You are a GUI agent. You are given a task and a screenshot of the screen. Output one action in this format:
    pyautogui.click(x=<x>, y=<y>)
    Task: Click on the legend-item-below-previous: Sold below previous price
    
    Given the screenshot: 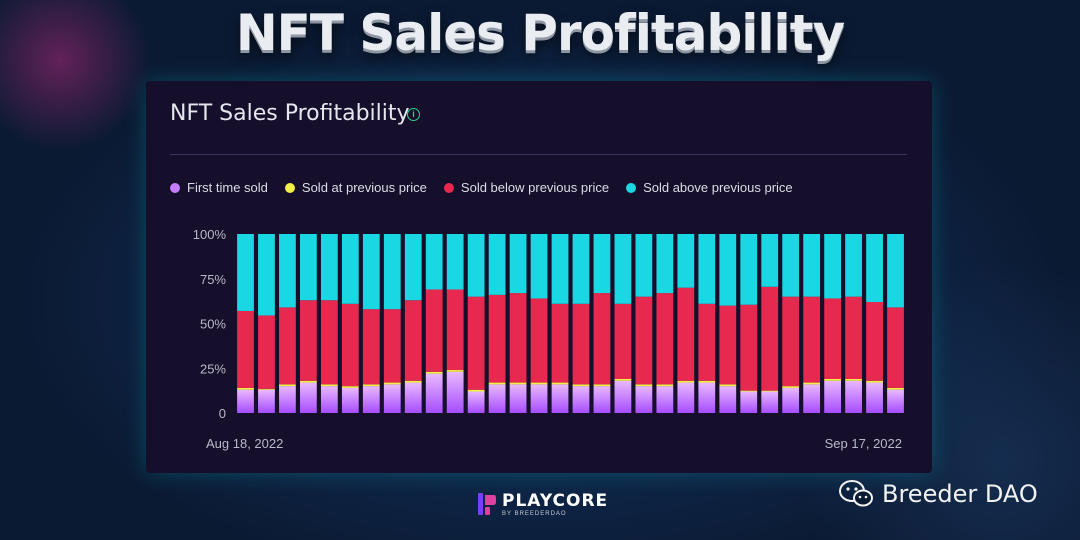 What is the action you would take?
    pyautogui.click(x=526, y=187)
    